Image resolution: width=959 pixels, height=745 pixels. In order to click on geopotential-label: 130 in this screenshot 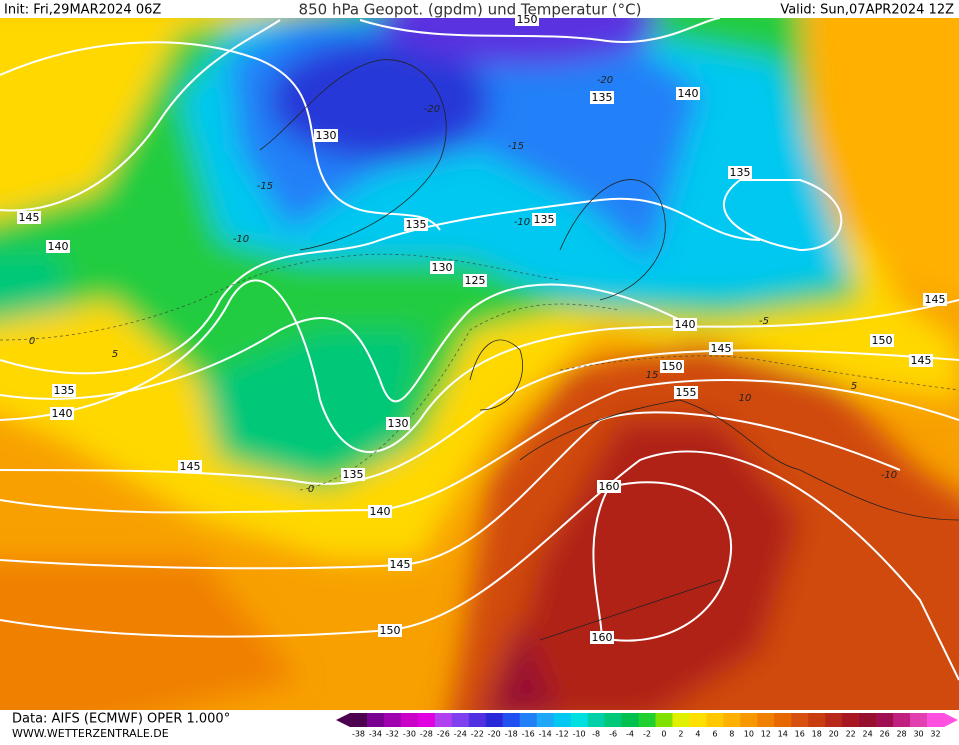, I will do `click(442, 267)`.